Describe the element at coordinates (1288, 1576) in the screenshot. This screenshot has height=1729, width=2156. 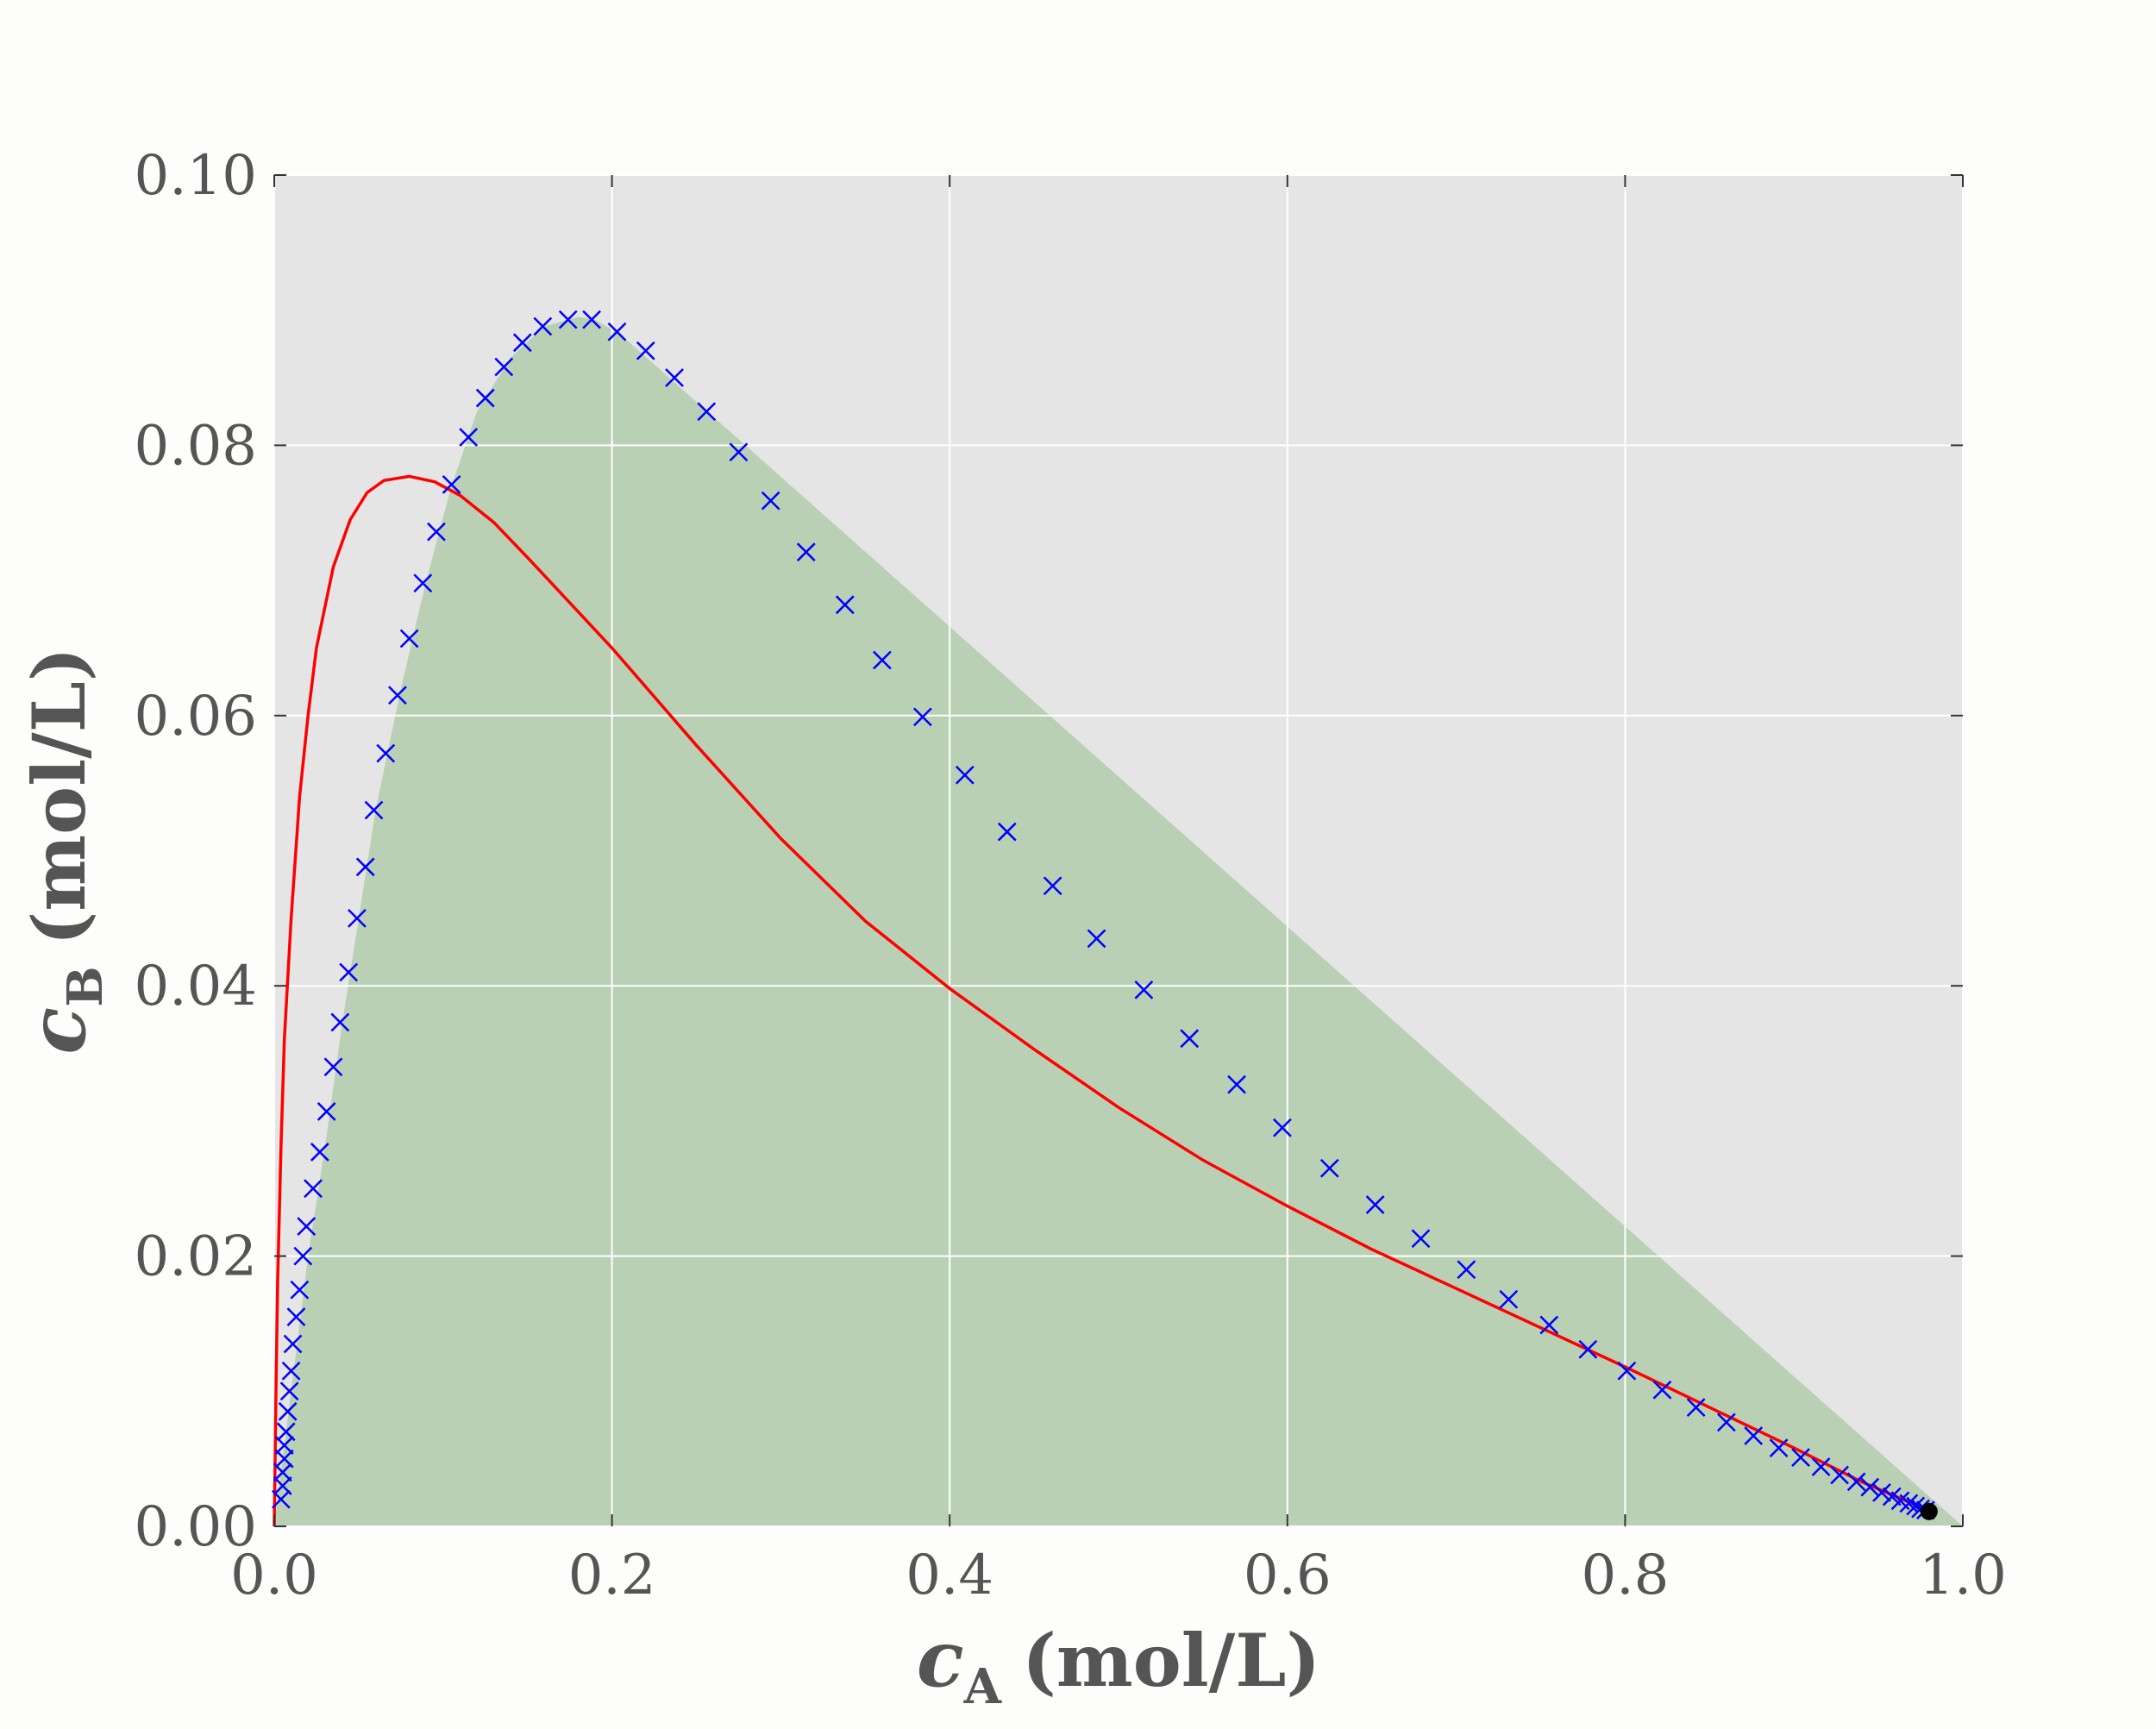
I see `x-tick-label: 0.6` at that location.